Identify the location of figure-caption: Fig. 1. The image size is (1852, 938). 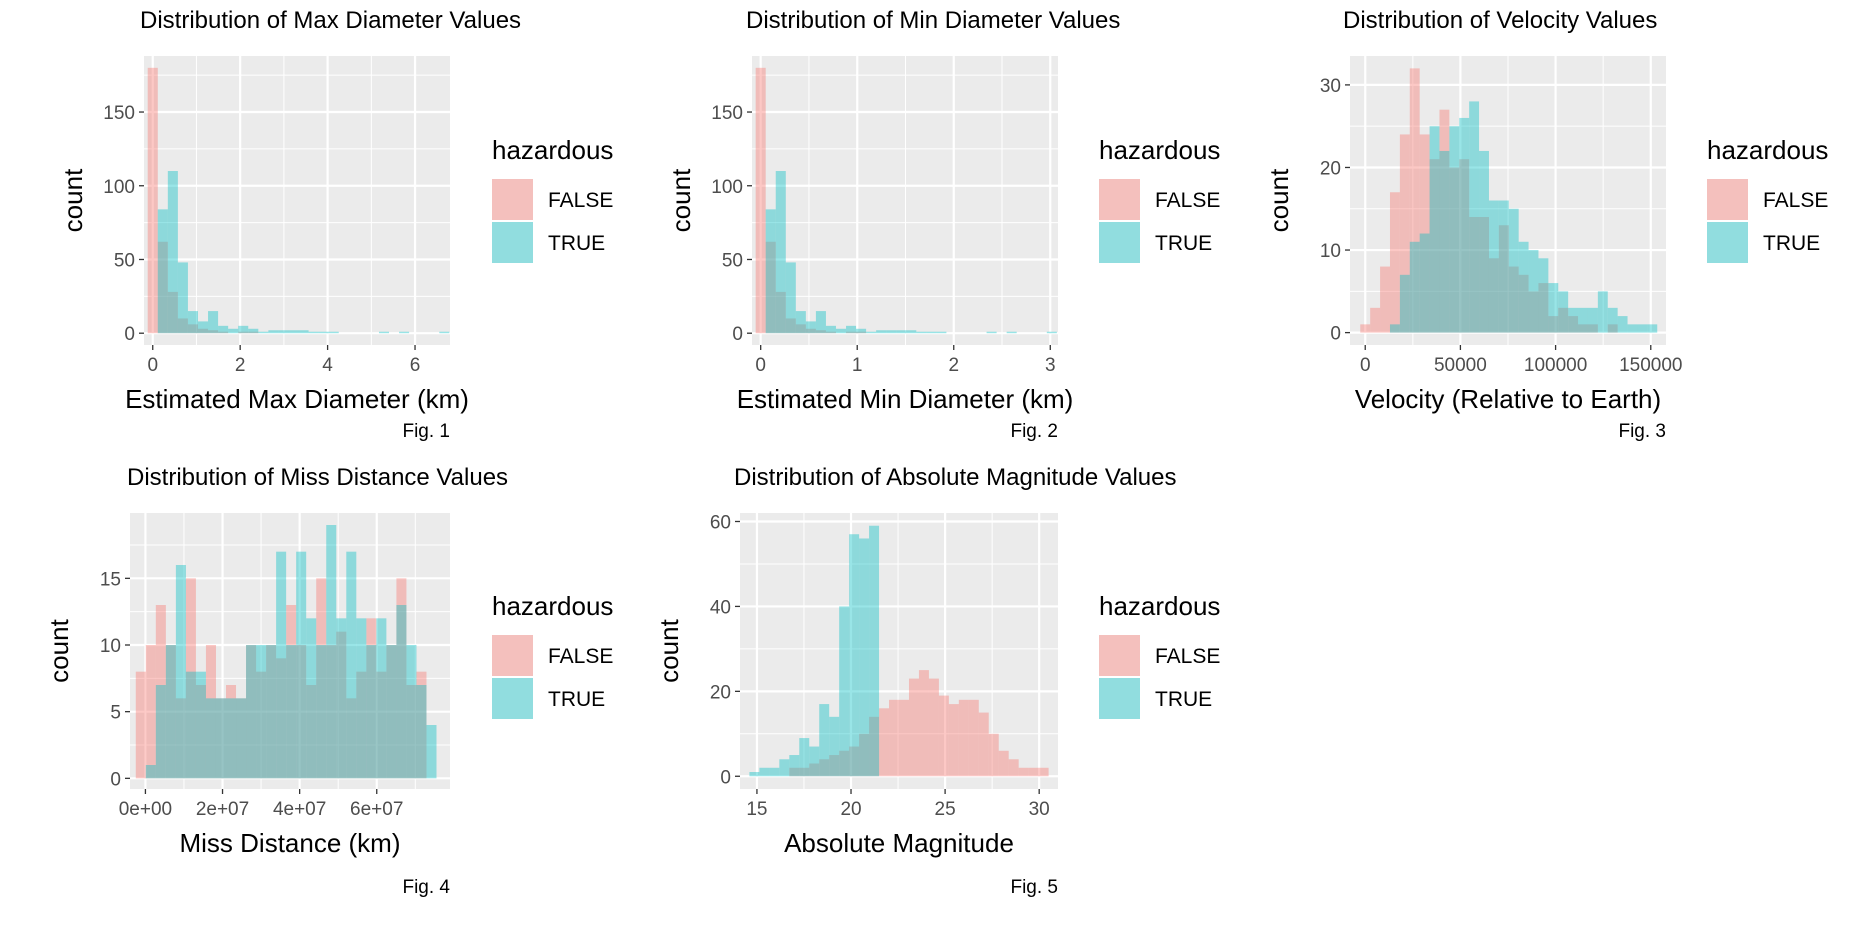
(426, 431).